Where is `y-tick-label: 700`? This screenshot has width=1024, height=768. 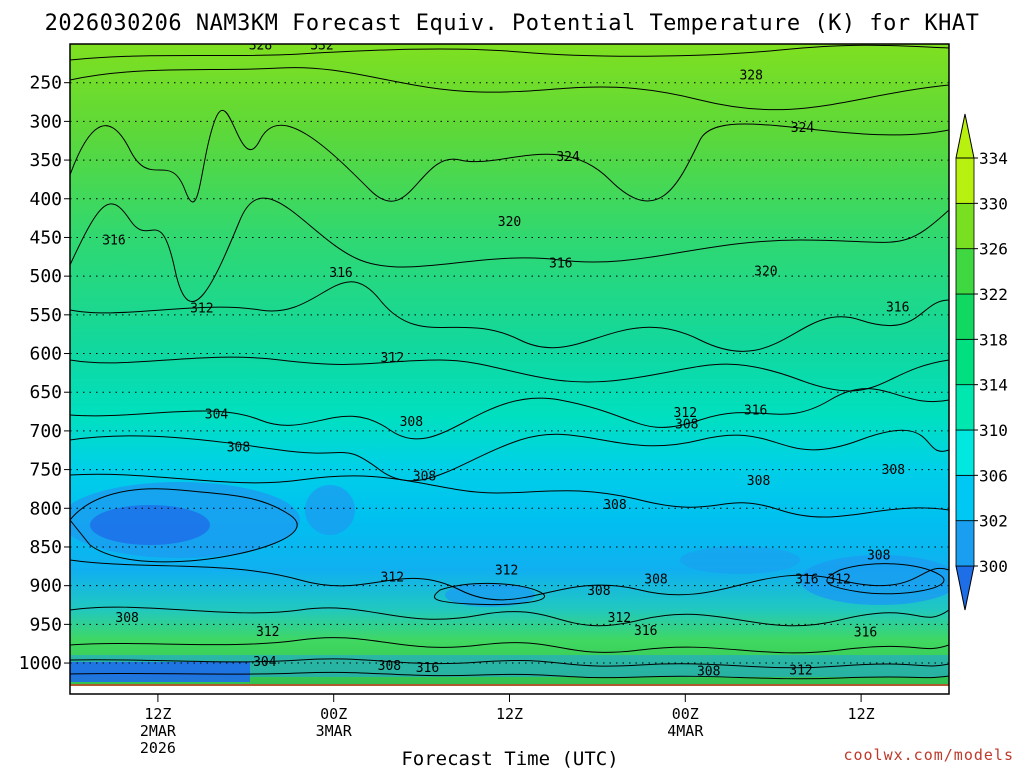
y-tick-label: 700 is located at coordinates (45, 431).